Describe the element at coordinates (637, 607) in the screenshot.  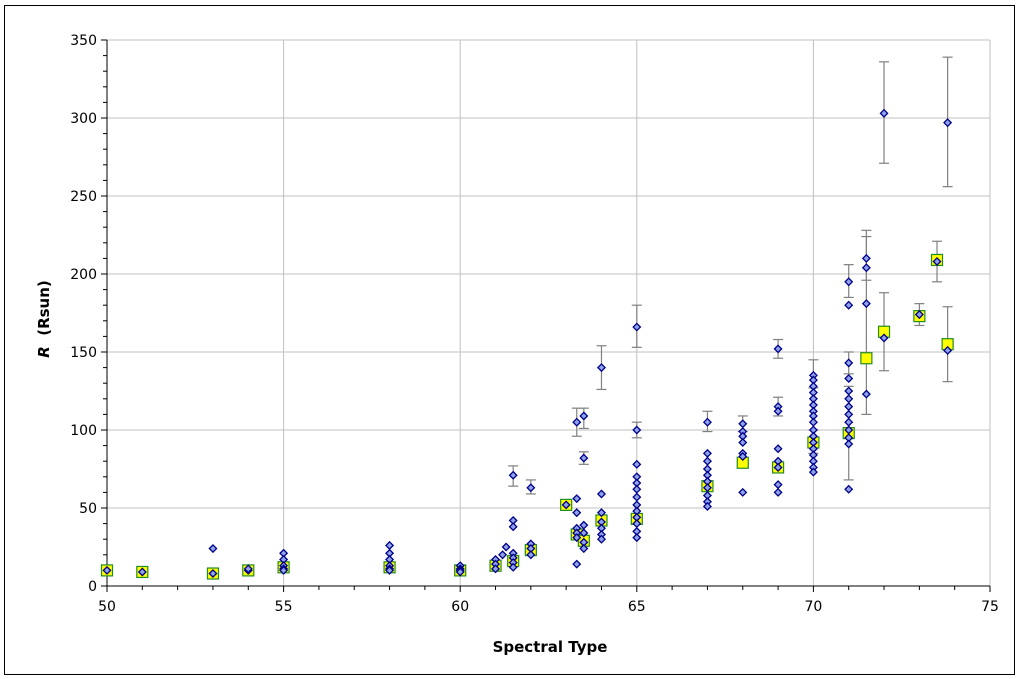
I see `x-tick-label: 65` at that location.